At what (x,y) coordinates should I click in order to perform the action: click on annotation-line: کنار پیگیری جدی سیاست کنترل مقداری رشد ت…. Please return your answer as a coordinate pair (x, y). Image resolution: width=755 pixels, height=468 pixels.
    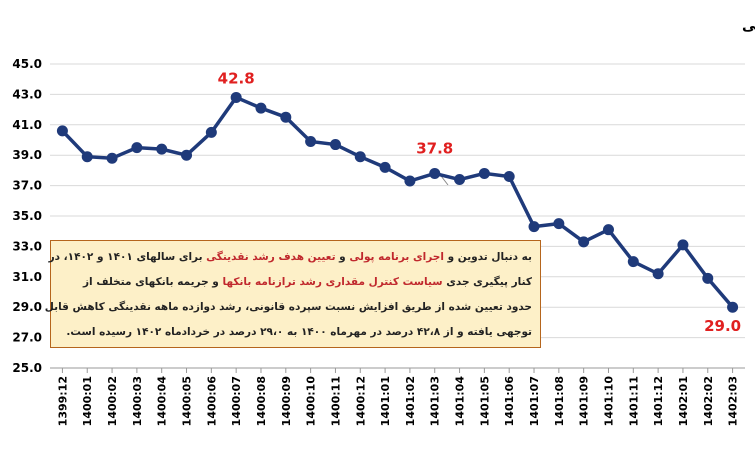
    Looking at the image, I should click on (295, 282).